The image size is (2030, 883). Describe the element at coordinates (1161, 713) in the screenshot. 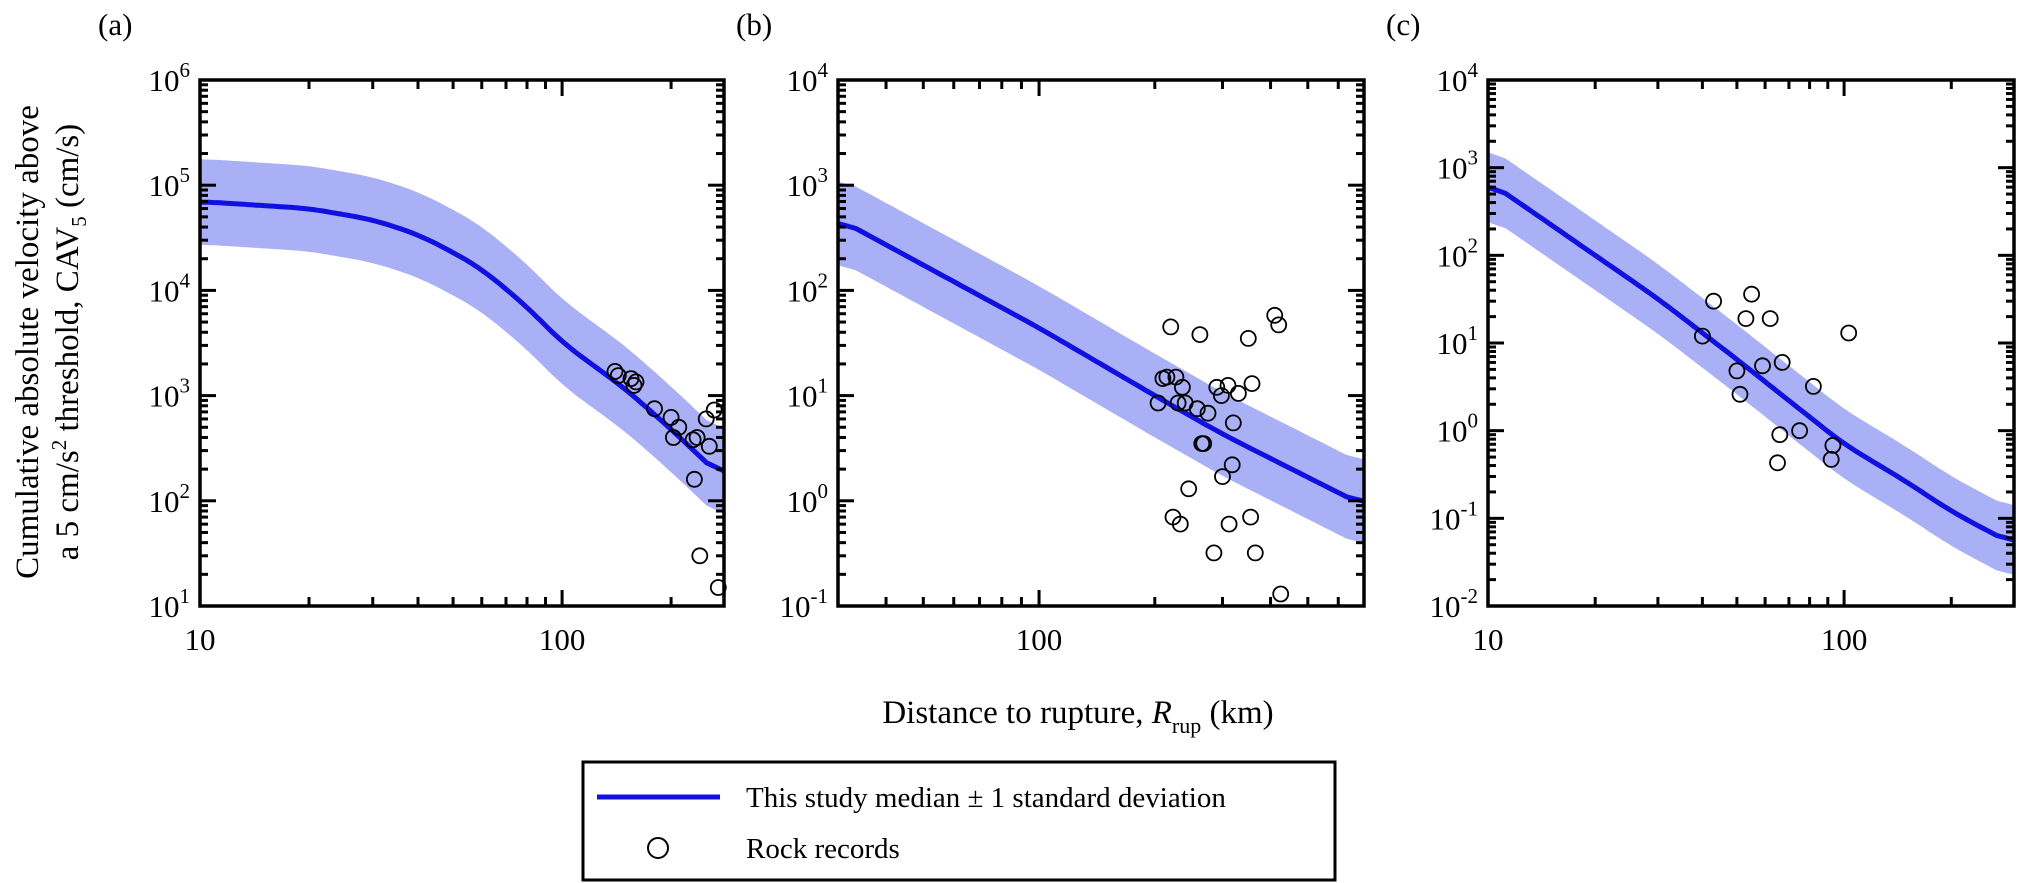

I see `x-axis-title-var: R` at that location.